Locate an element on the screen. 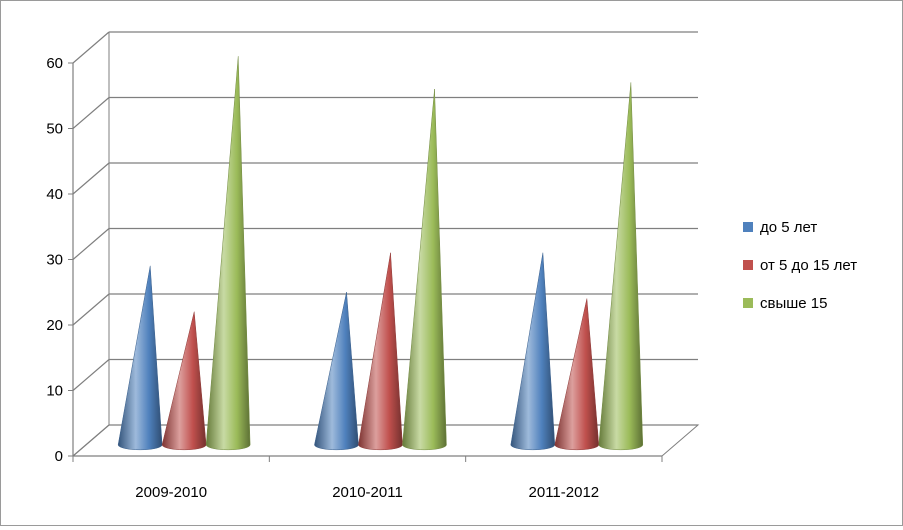 The width and height of the screenshot is (903, 530). y-tick-label: 60 is located at coordinates (54, 63).